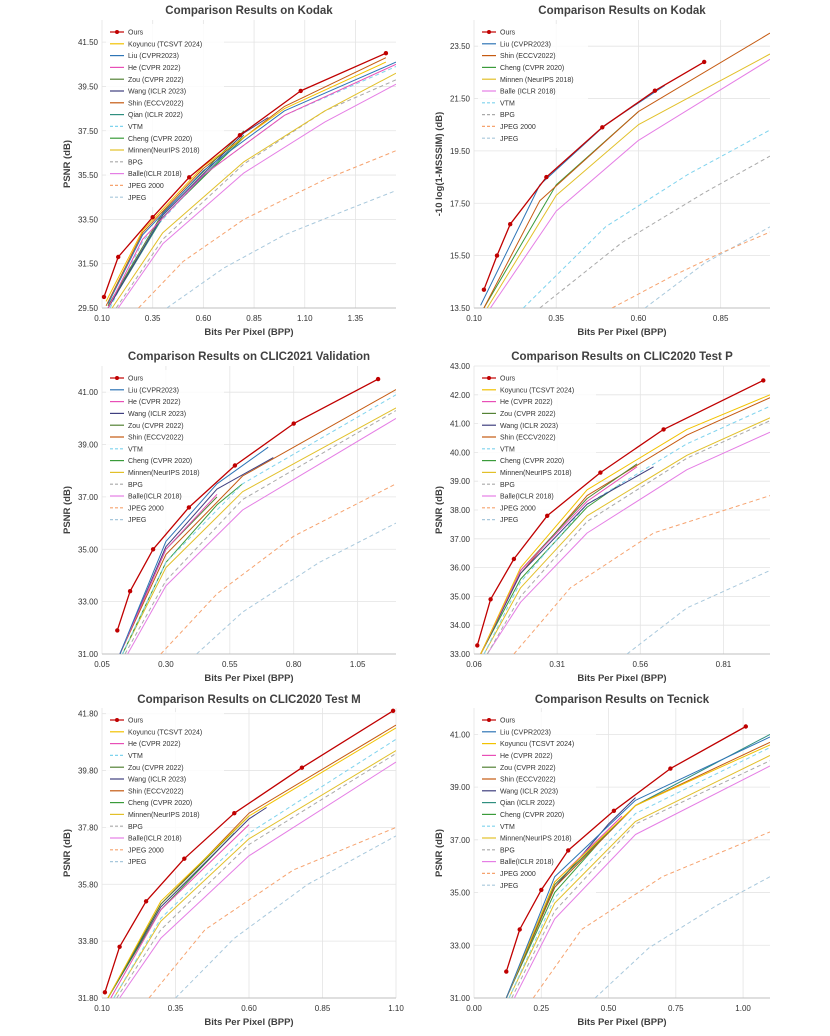  I want to click on series-line-vtm, so click(646, 218).